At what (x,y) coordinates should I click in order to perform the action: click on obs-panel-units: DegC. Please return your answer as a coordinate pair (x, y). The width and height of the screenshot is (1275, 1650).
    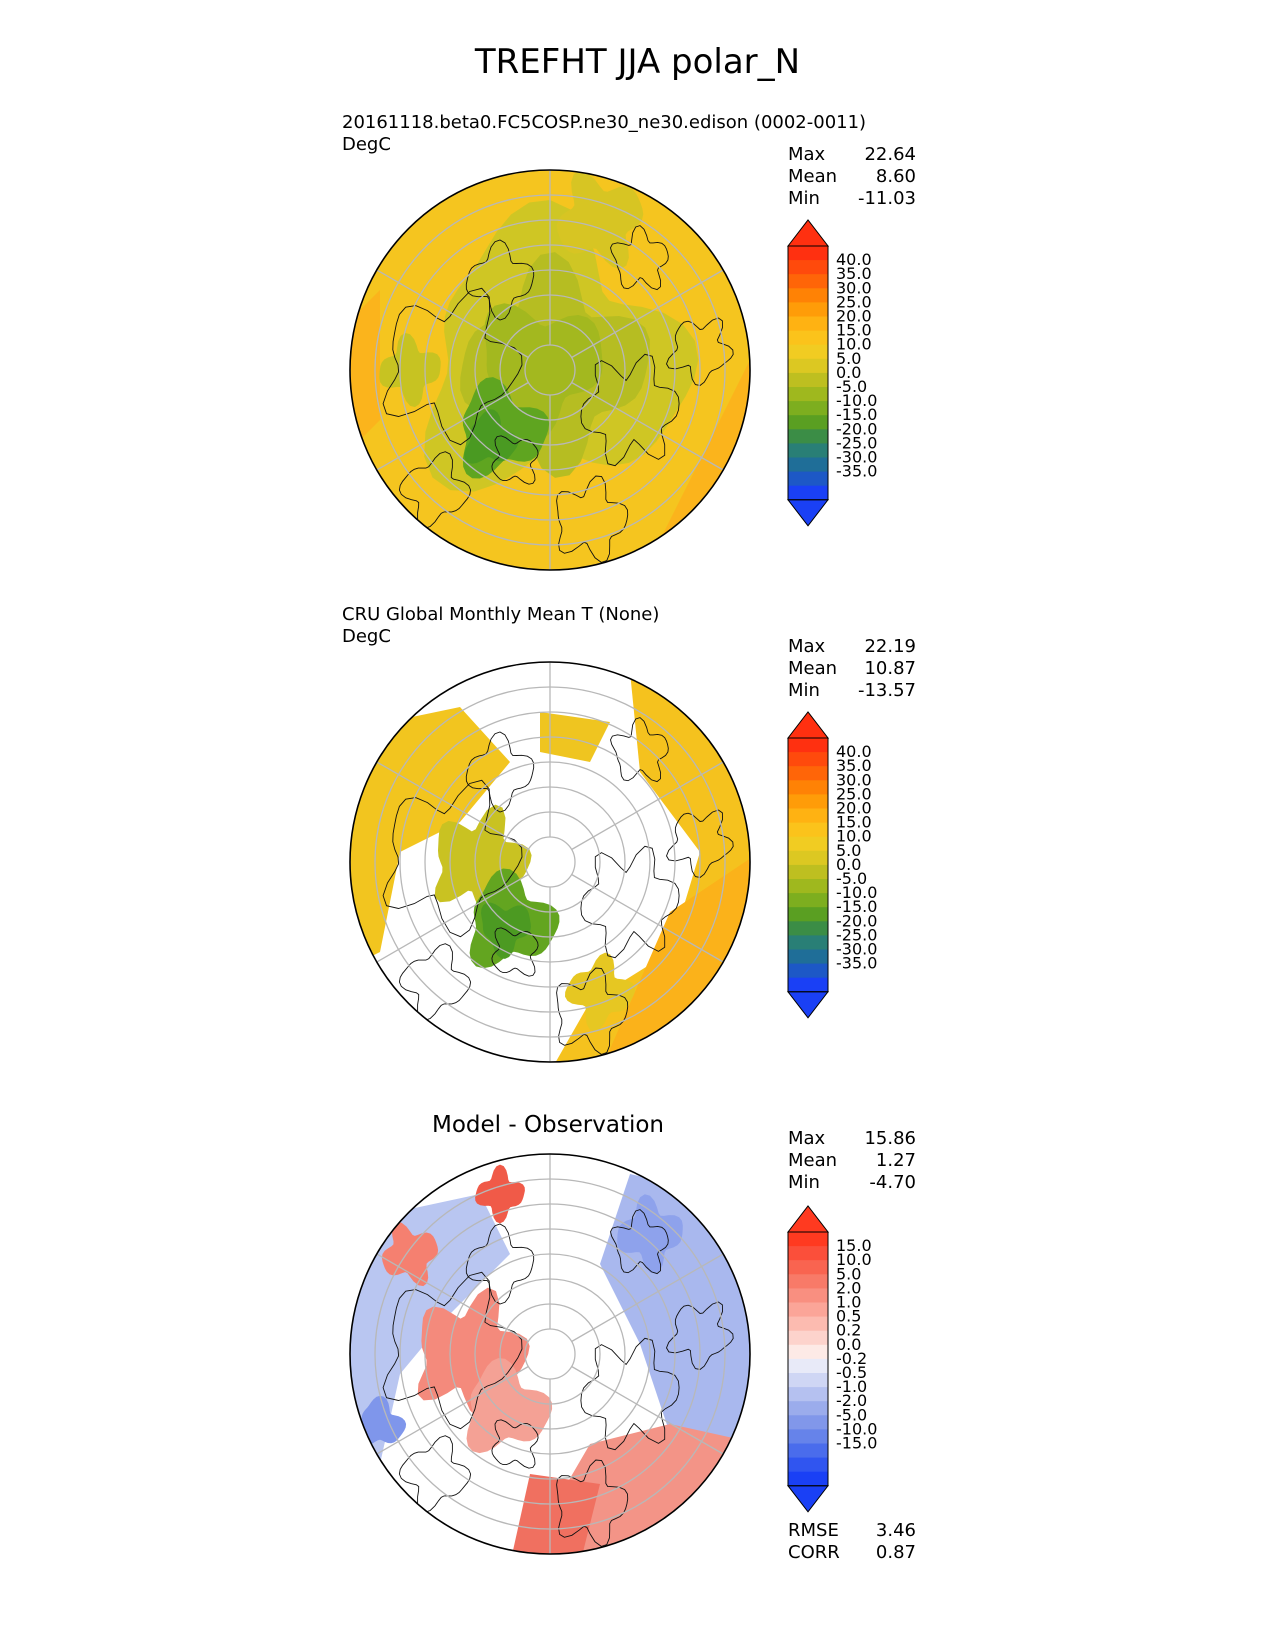
    Looking at the image, I should click on (366, 636).